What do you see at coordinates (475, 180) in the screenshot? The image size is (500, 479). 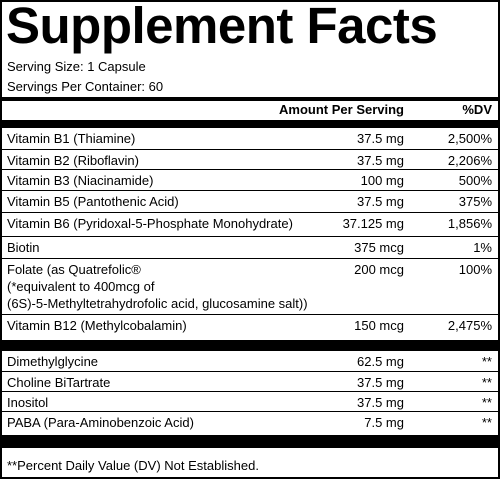 I see `daily-value: 500%` at bounding box center [475, 180].